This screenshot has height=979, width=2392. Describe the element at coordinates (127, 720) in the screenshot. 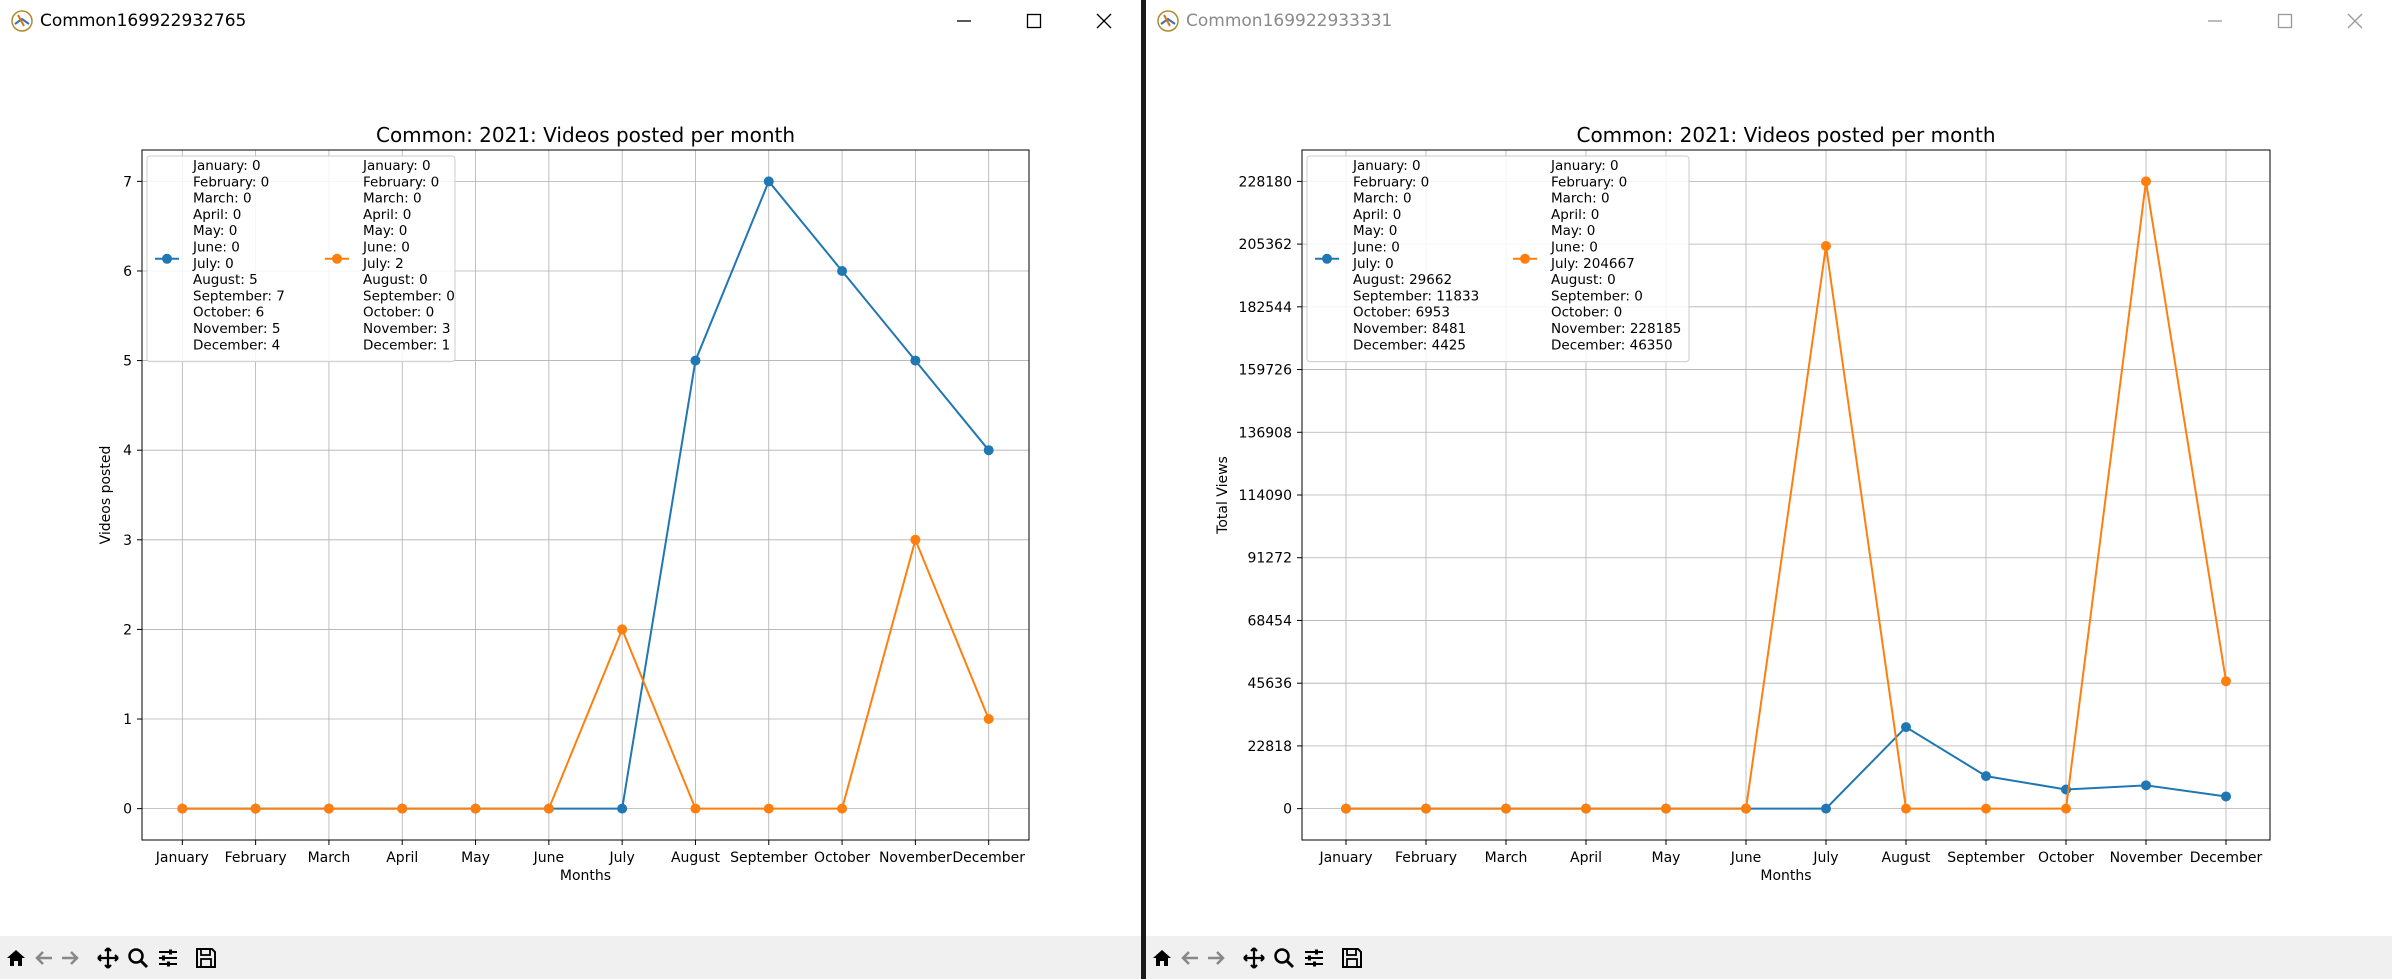

I see `y-tick-label: 1` at that location.